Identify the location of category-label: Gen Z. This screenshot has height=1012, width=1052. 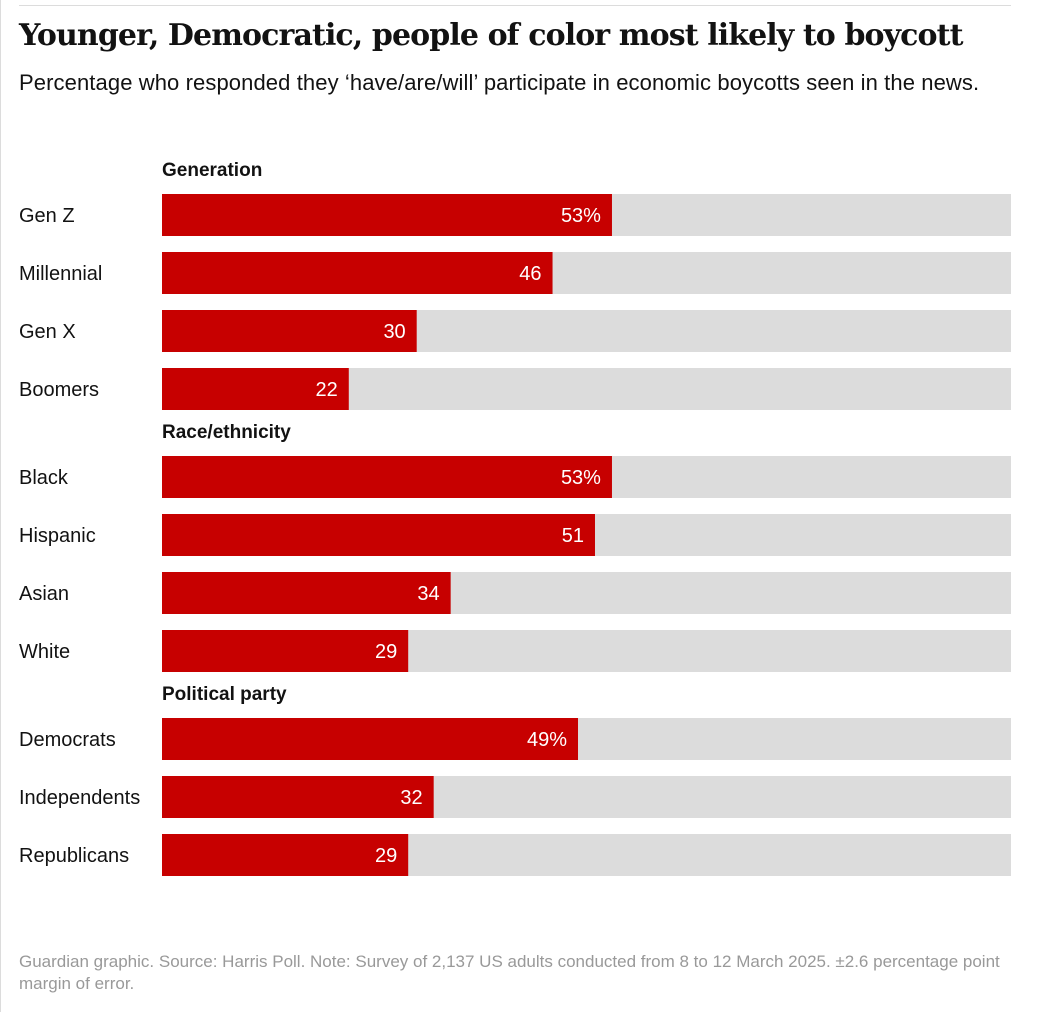
(47, 216).